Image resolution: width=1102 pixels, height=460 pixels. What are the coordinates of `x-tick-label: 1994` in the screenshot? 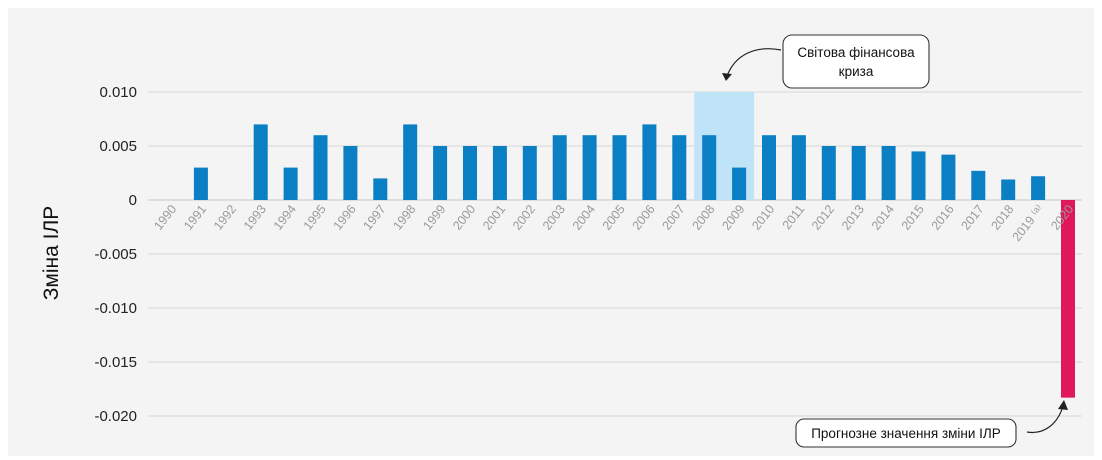 It's located at (285, 217).